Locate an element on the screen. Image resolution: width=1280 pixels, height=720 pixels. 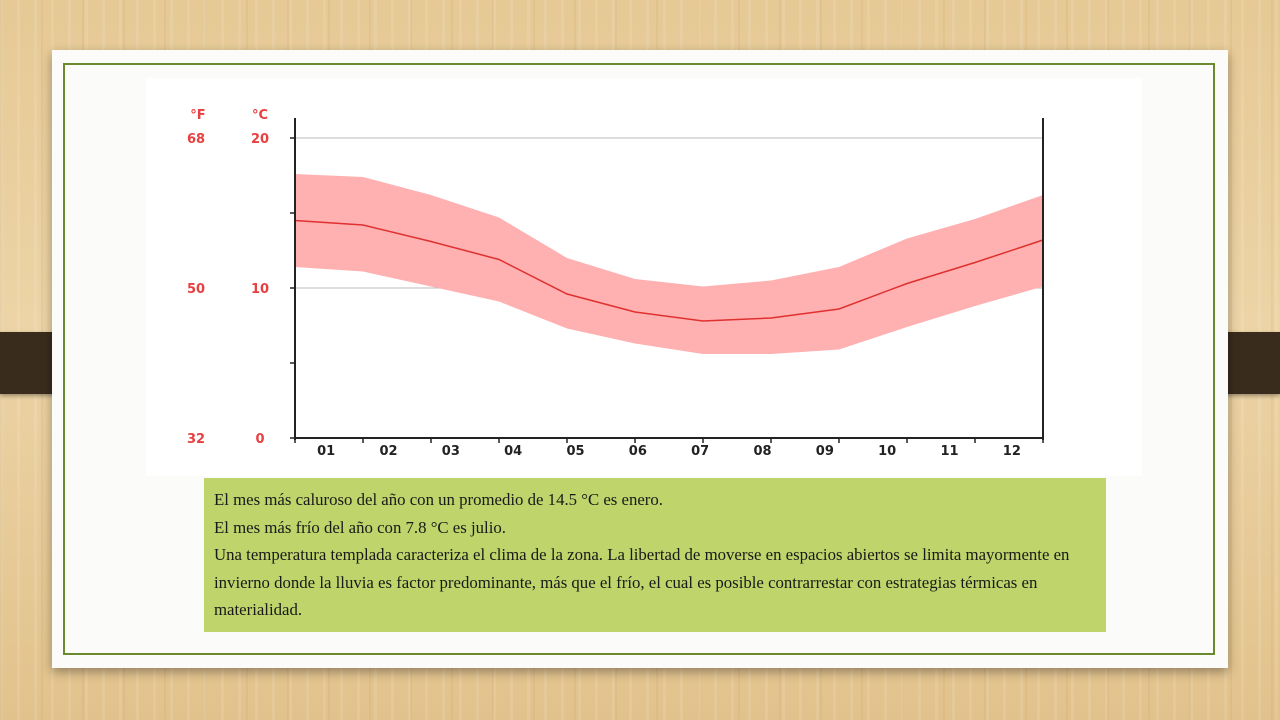
x-tick-label-01: 01 is located at coordinates (326, 451).